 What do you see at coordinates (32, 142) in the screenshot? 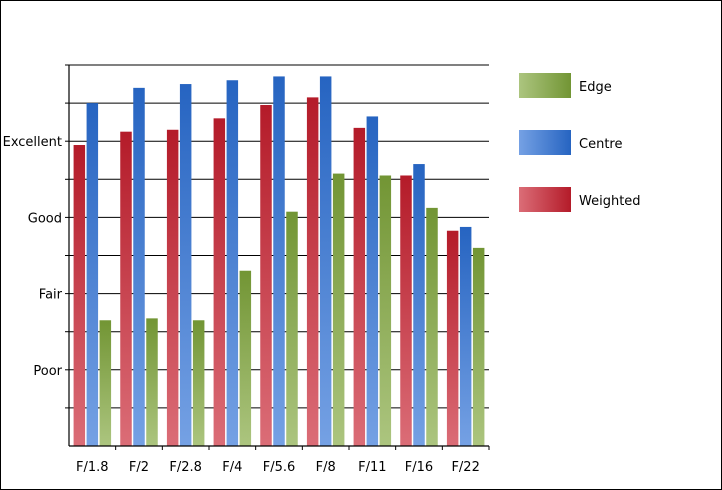
I see `y-tick-label-excellent: Excellent` at bounding box center [32, 142].